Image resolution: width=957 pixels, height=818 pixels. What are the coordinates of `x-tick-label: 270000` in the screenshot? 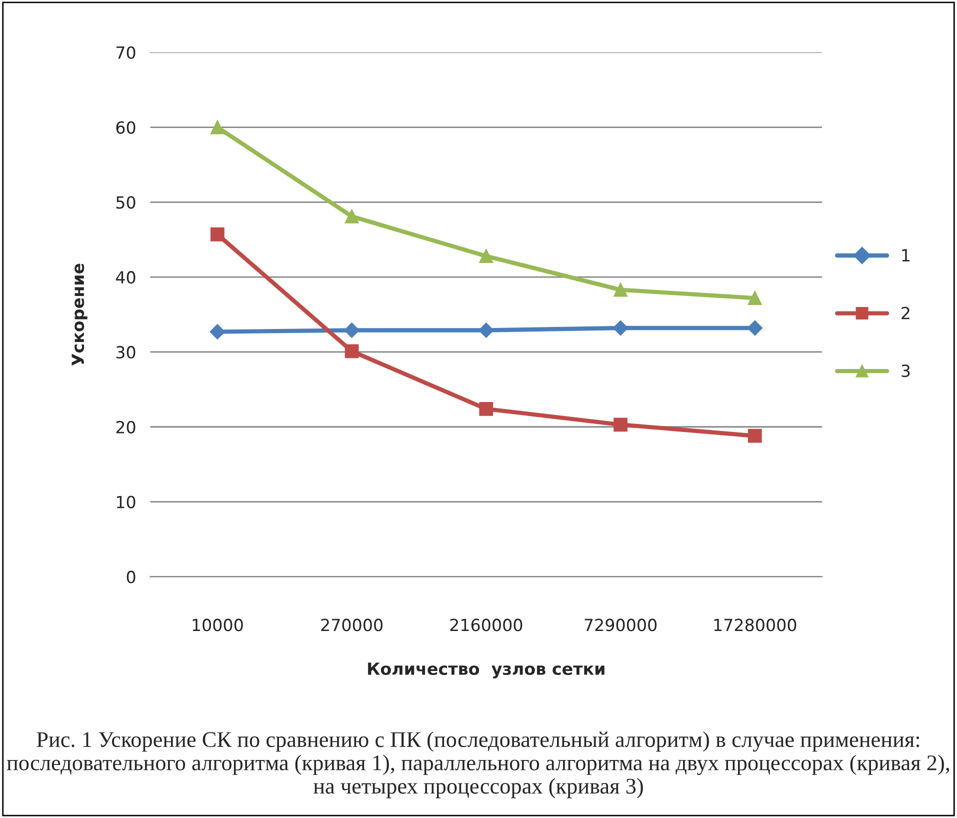 It's located at (351, 625).